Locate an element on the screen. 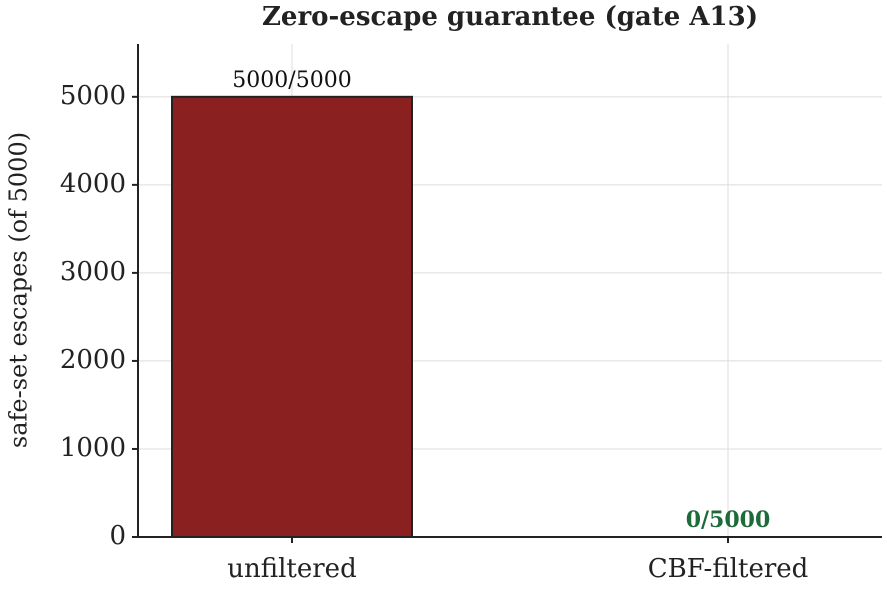 The image size is (887, 590). y-tick-label: 0 is located at coordinates (117, 536).